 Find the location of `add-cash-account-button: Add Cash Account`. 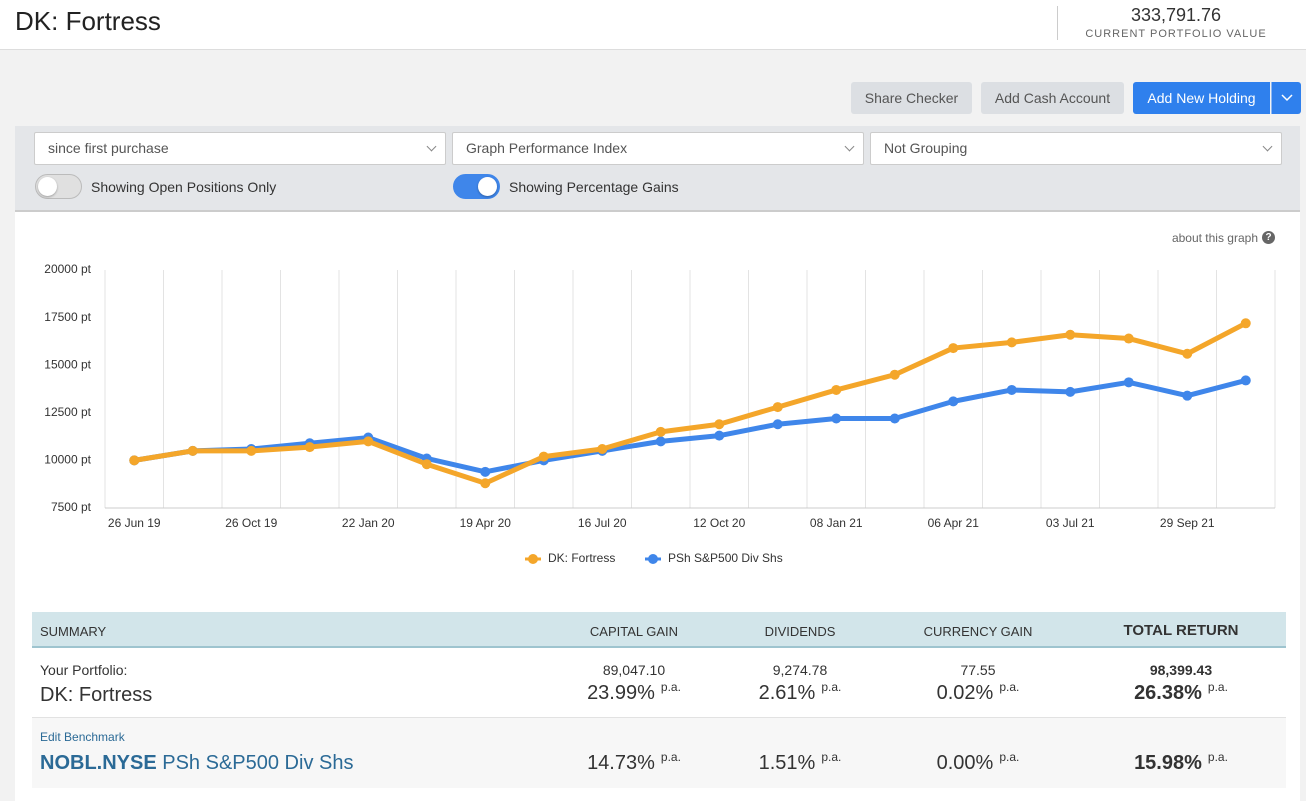

add-cash-account-button: Add Cash Account is located at coordinates (1052, 98).